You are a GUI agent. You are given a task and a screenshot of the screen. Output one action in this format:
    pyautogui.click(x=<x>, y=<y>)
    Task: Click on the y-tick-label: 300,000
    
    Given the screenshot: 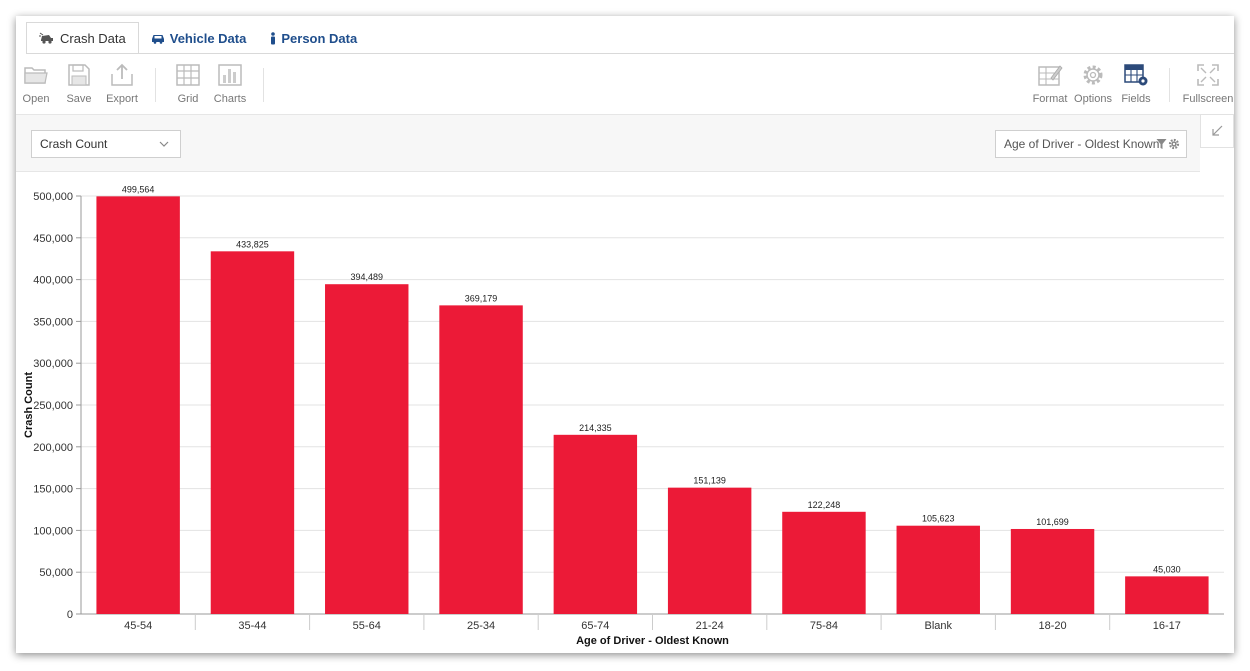 What is the action you would take?
    pyautogui.click(x=53, y=364)
    